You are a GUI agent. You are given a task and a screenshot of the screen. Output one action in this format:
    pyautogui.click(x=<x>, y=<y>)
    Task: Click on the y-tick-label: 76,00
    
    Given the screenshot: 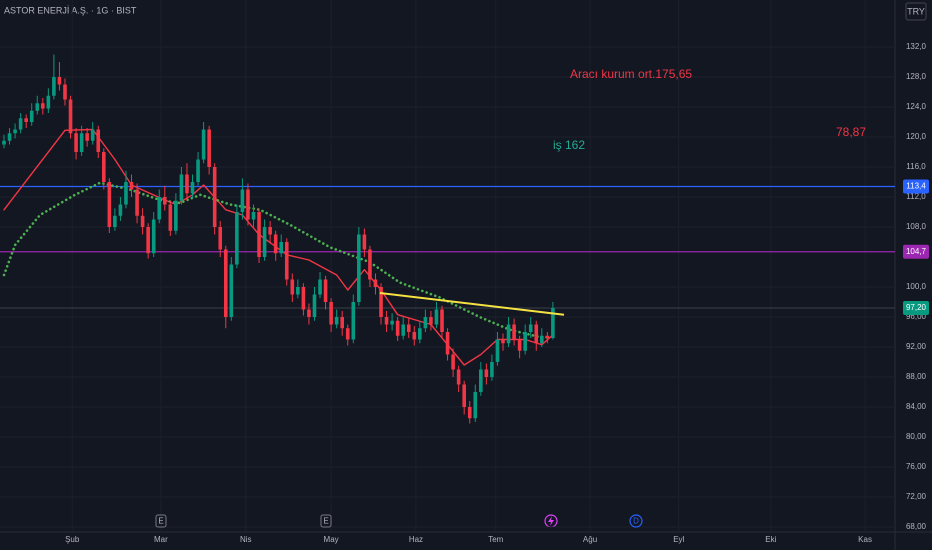 What is the action you would take?
    pyautogui.click(x=916, y=466)
    